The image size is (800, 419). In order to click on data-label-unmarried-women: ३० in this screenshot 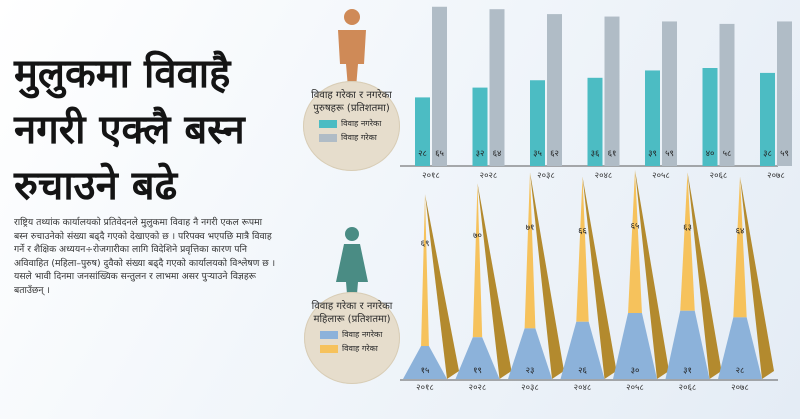, I will do `click(635, 371)`.